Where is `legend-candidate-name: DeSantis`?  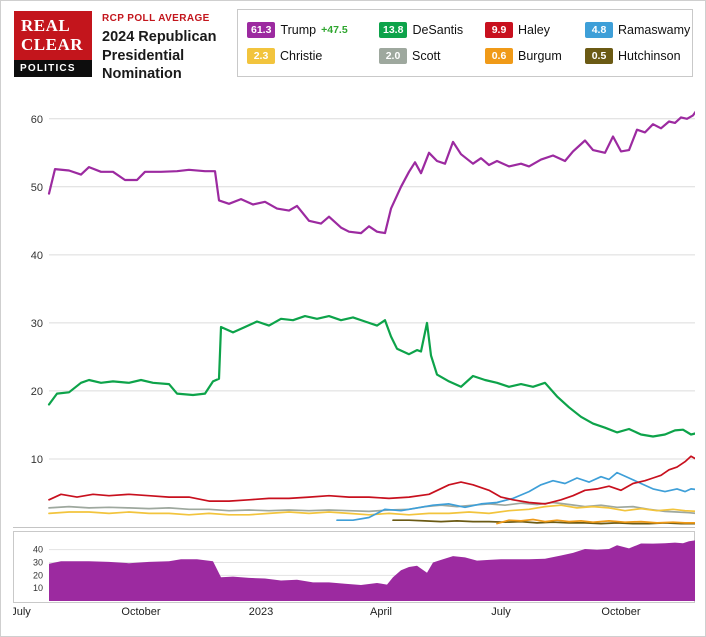
legend-candidate-name: DeSantis is located at coordinates (438, 30).